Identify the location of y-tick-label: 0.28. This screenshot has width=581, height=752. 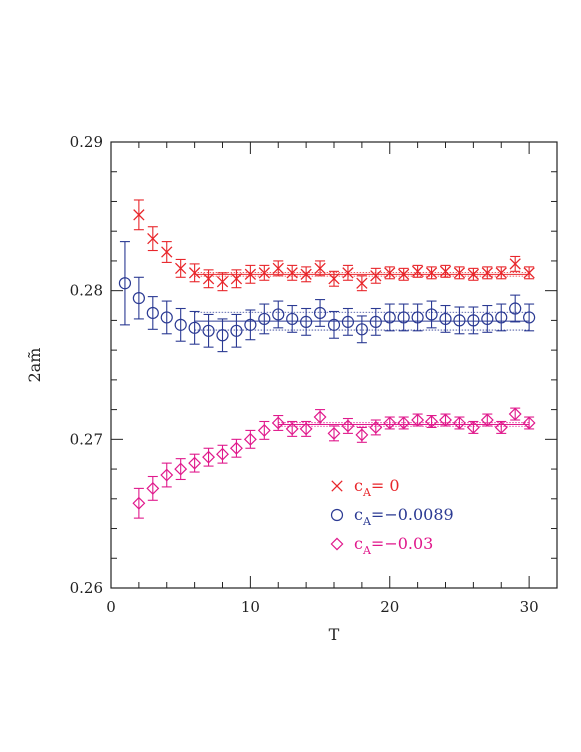
(86, 291).